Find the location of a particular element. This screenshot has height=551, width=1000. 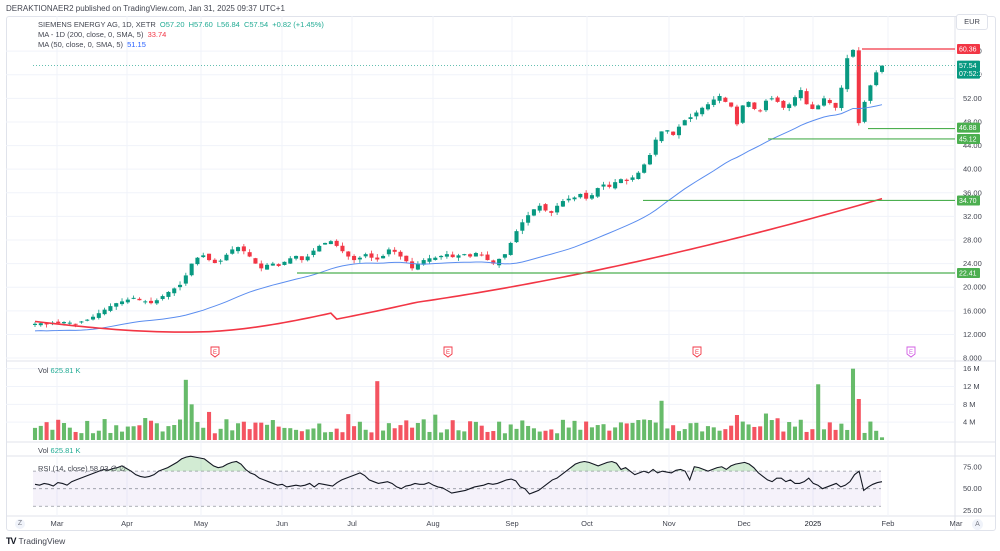

svg-text: E is located at coordinates (697, 353).